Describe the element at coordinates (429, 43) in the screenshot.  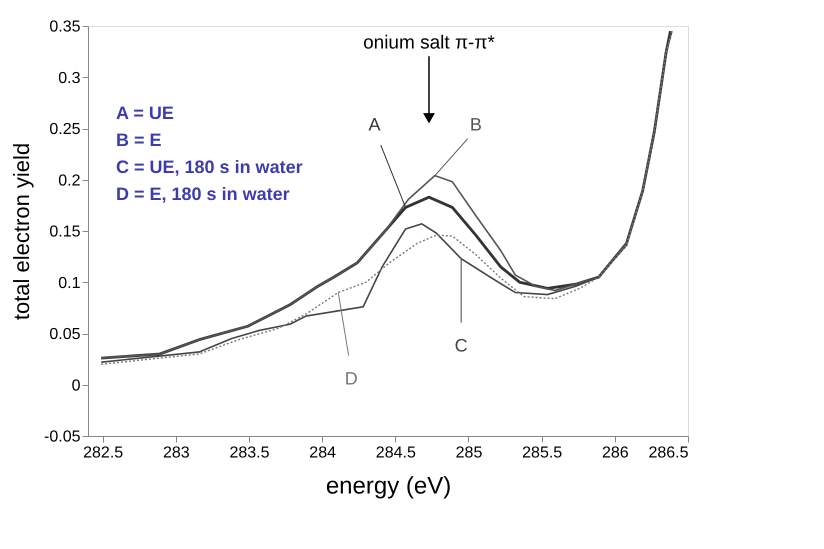
I see `annotation: onium salt π-π*` at that location.